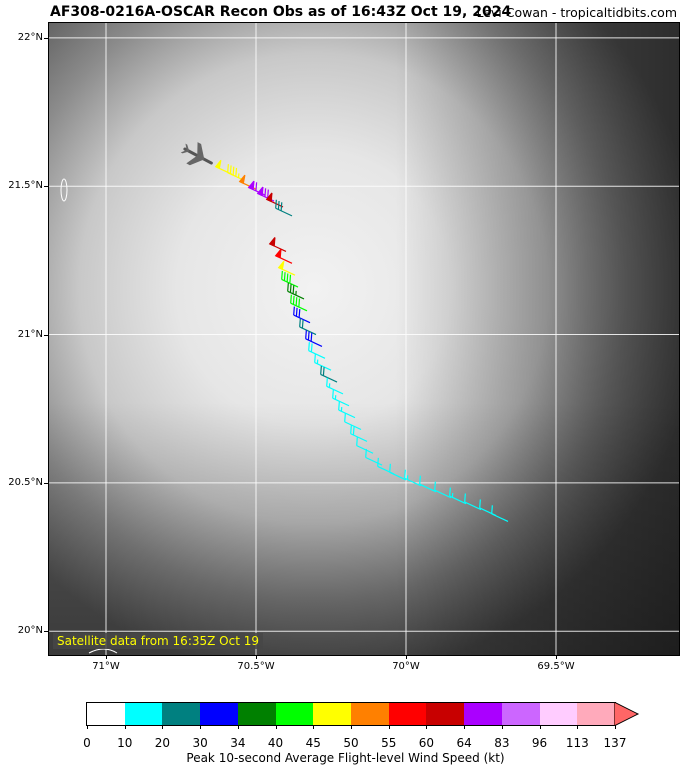 This screenshot has width=691, height=768. What do you see at coordinates (539, 743) in the screenshot?
I see `colorbar-tick-label: 96` at bounding box center [539, 743].